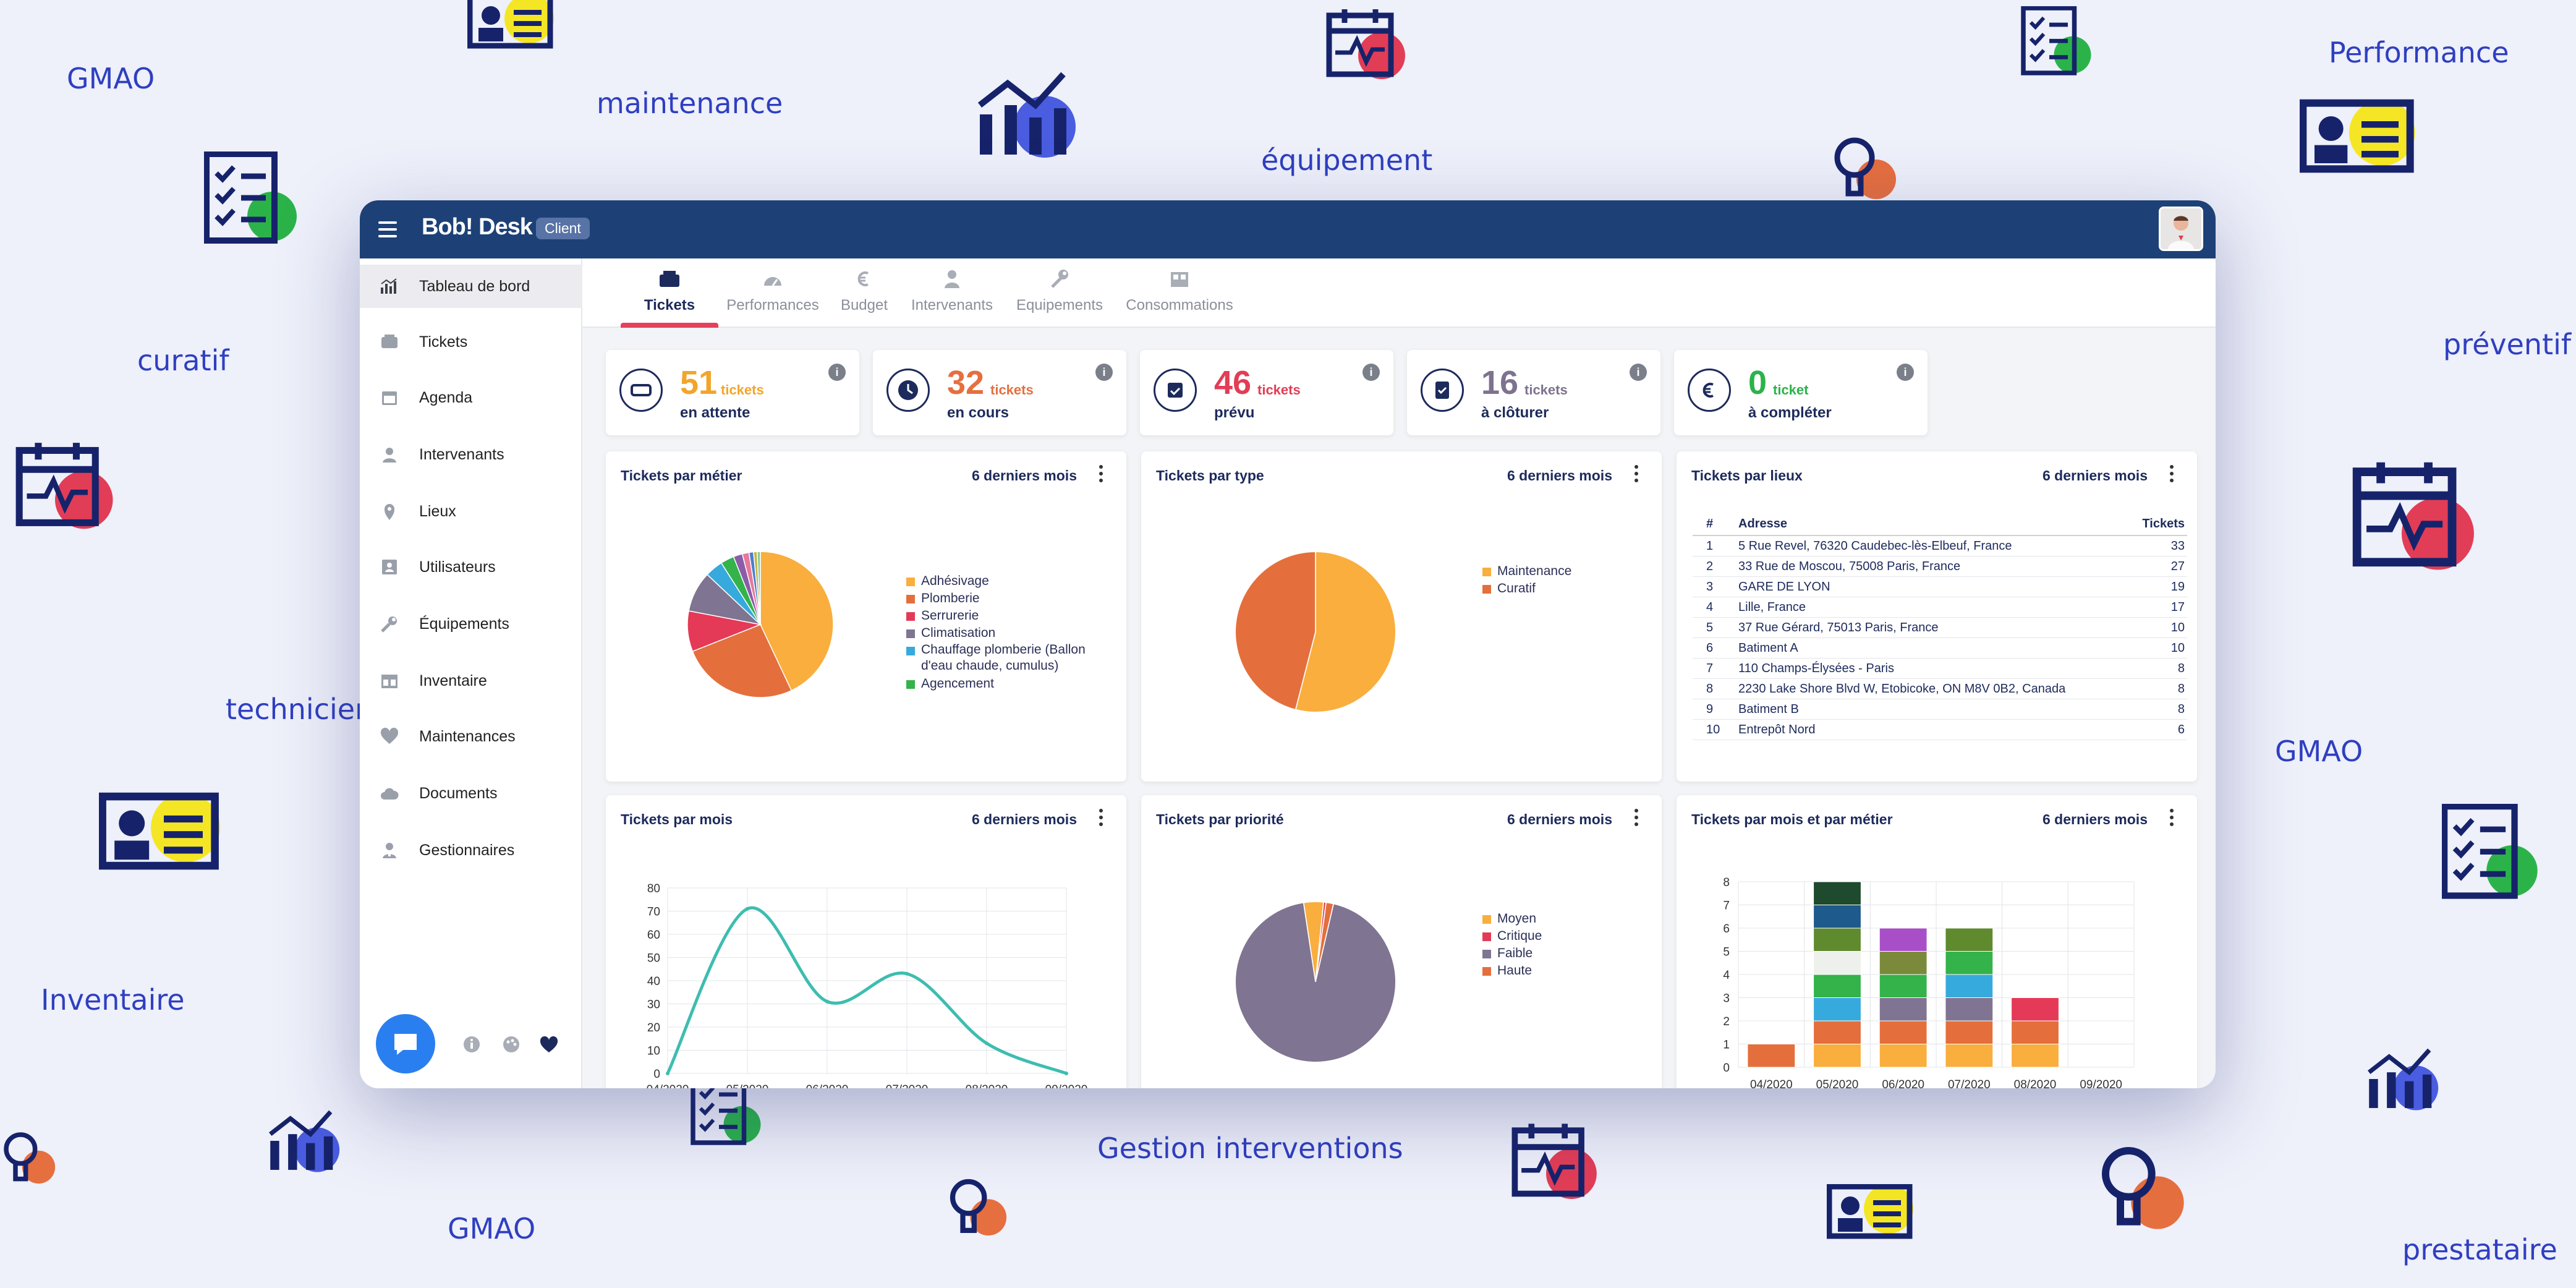 This screenshot has width=2576, height=1288. Describe the element at coordinates (1266, 392) in the screenshot. I see `stat-card-prevu: 46 tickets prévu i` at that location.